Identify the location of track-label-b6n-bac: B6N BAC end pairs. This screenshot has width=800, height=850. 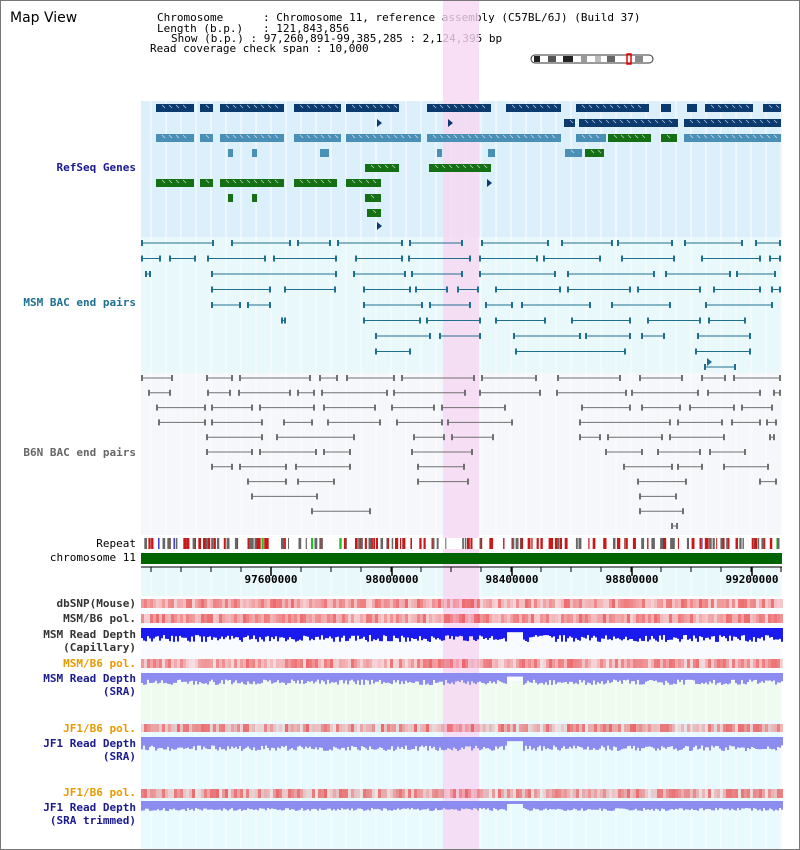
(79, 452).